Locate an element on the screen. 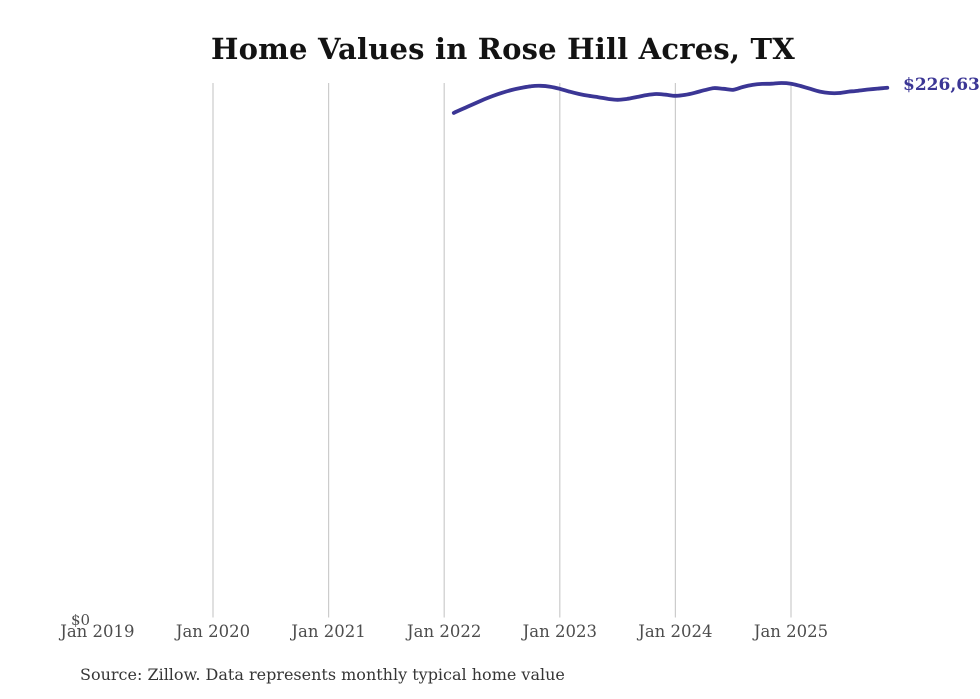  x-axis-tick-label-2021: Jan 2021 is located at coordinates (328, 631).